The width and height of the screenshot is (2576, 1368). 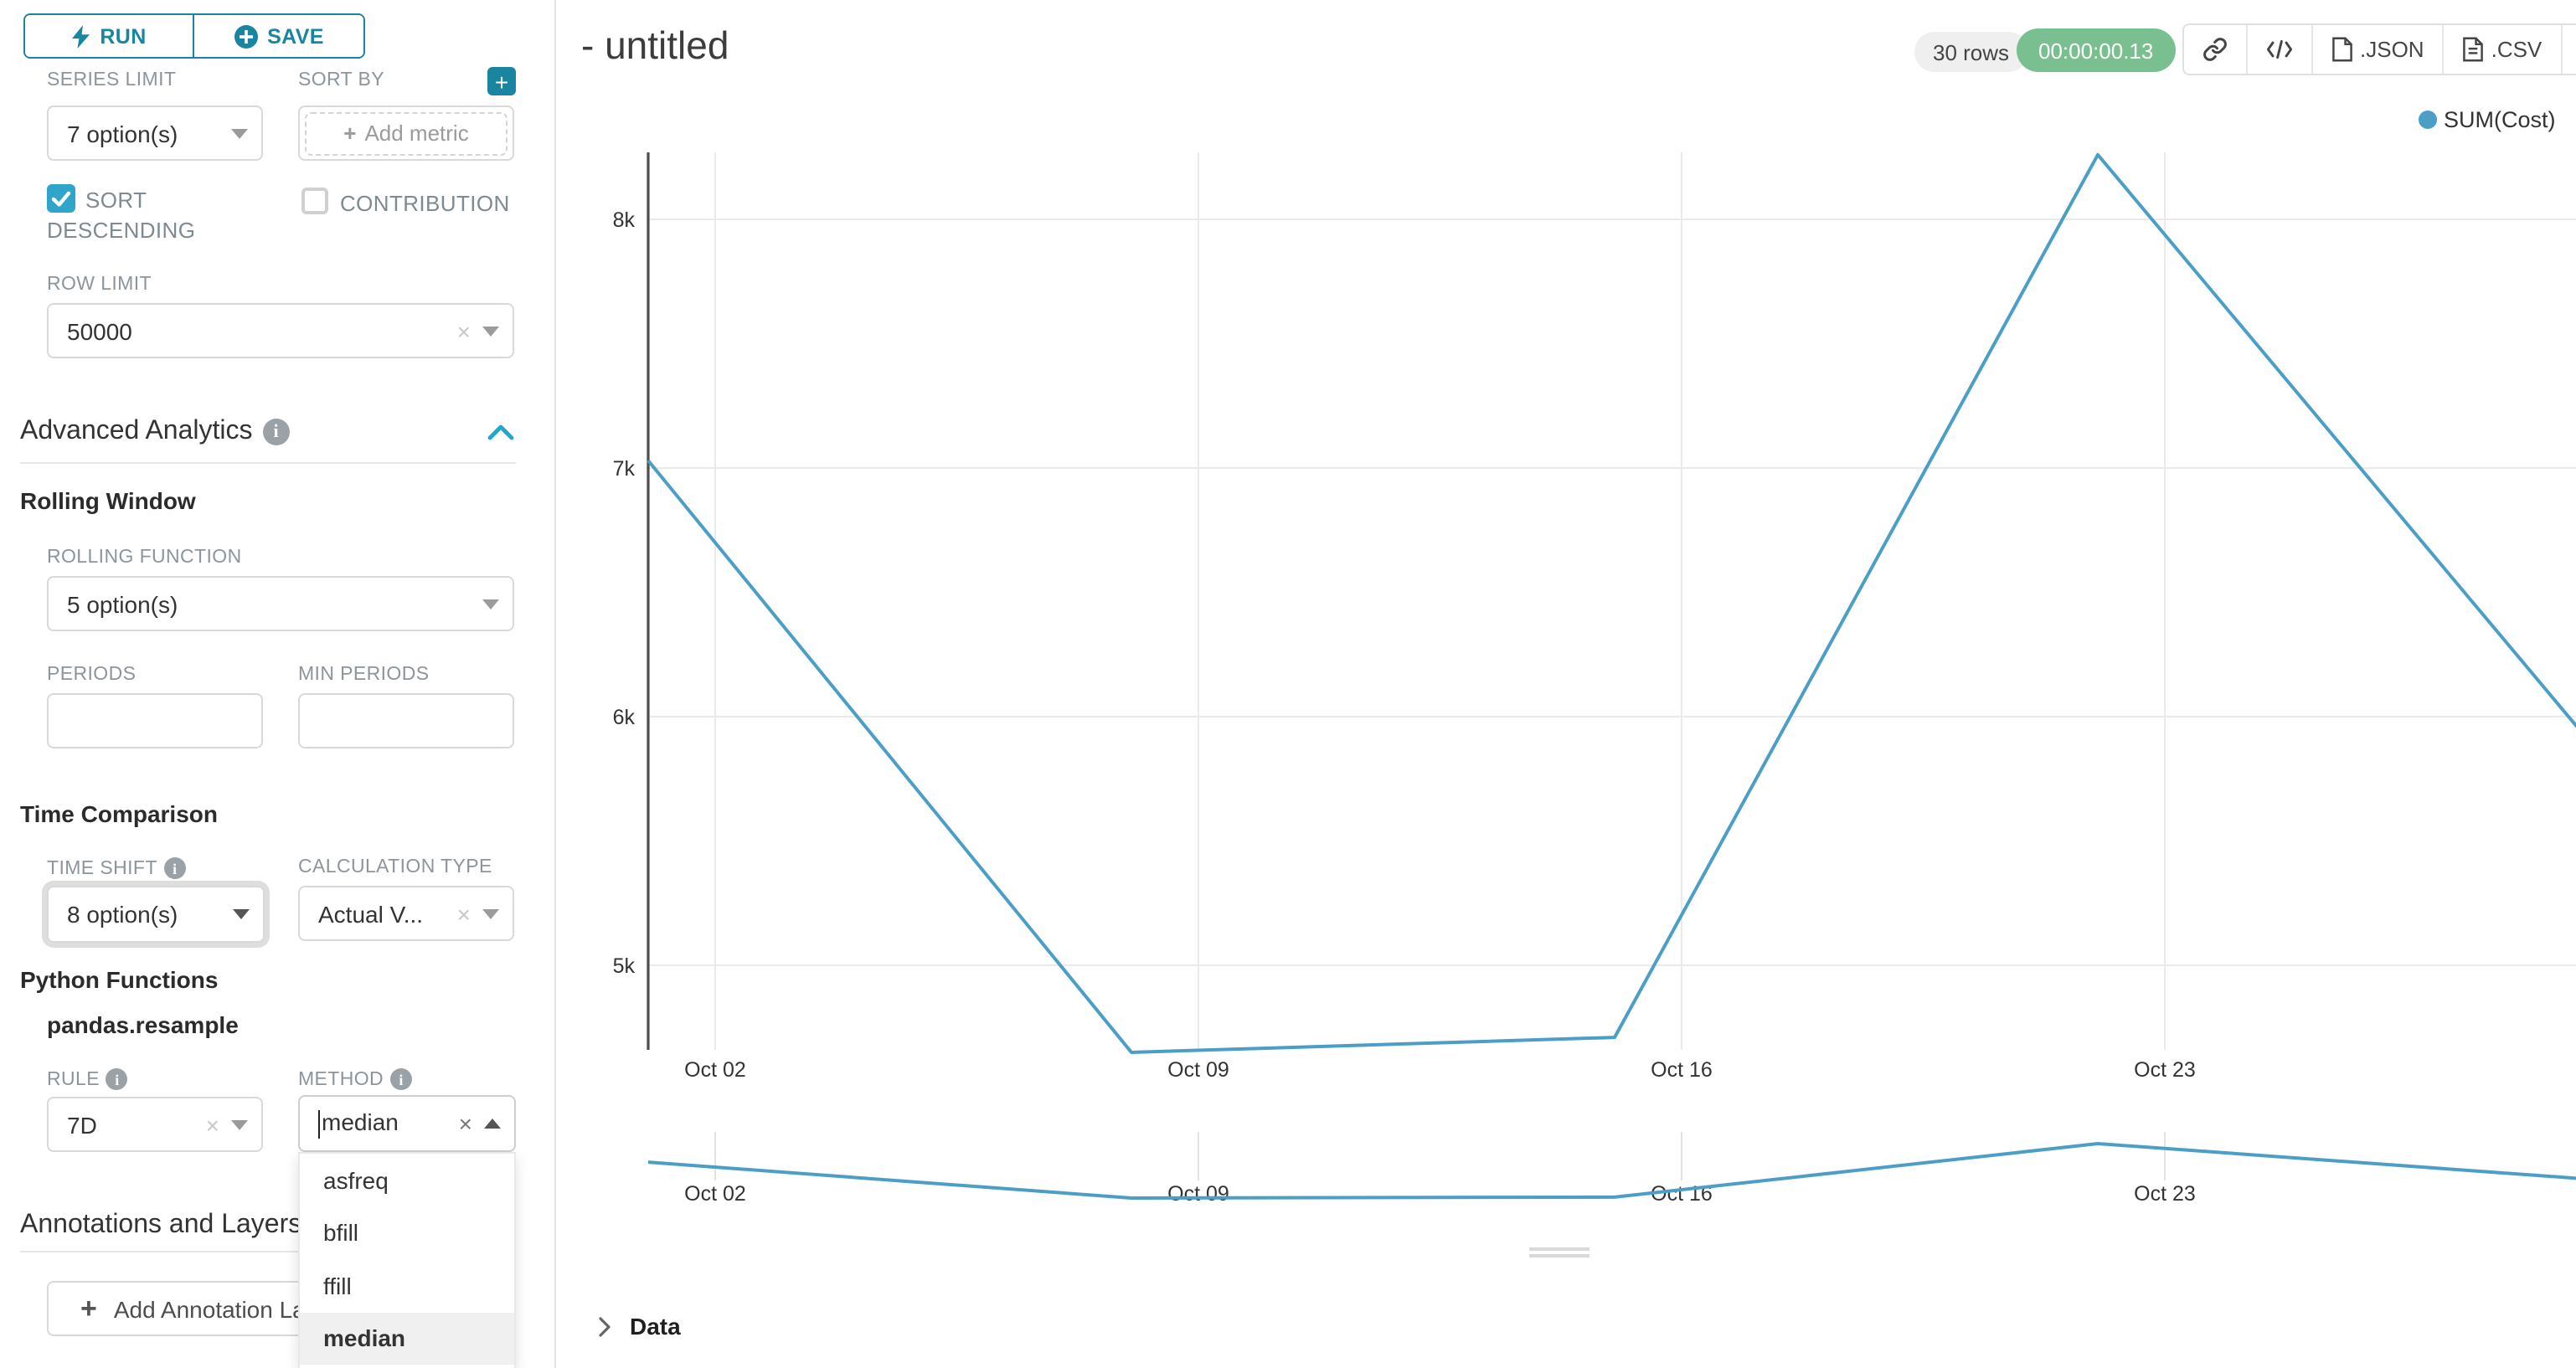 What do you see at coordinates (122, 134) in the screenshot?
I see `series-limit-value: 7 option(s)` at bounding box center [122, 134].